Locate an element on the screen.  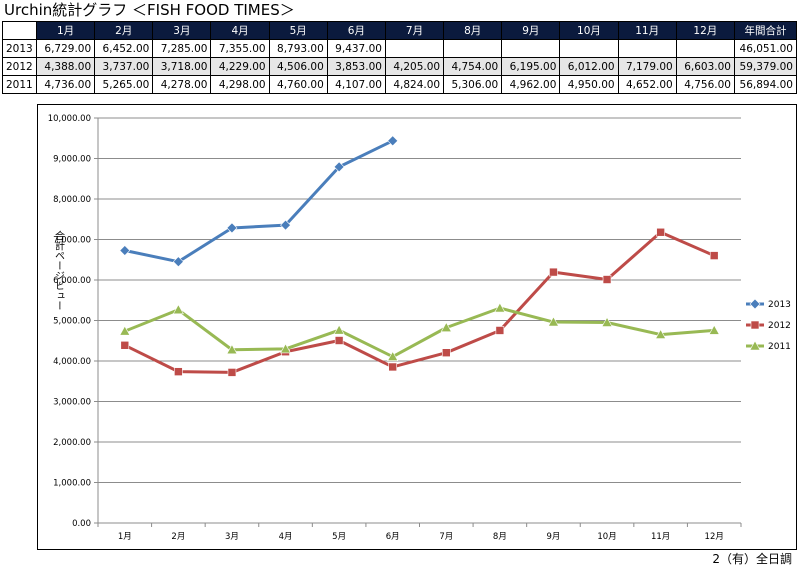
table-cell: 4,229.00 is located at coordinates (240, 66).